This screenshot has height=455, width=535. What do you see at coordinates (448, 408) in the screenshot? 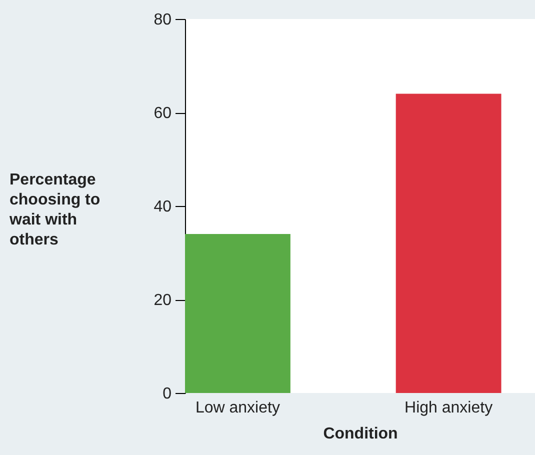
I see `x-tick-label: High anxiety` at bounding box center [448, 408].